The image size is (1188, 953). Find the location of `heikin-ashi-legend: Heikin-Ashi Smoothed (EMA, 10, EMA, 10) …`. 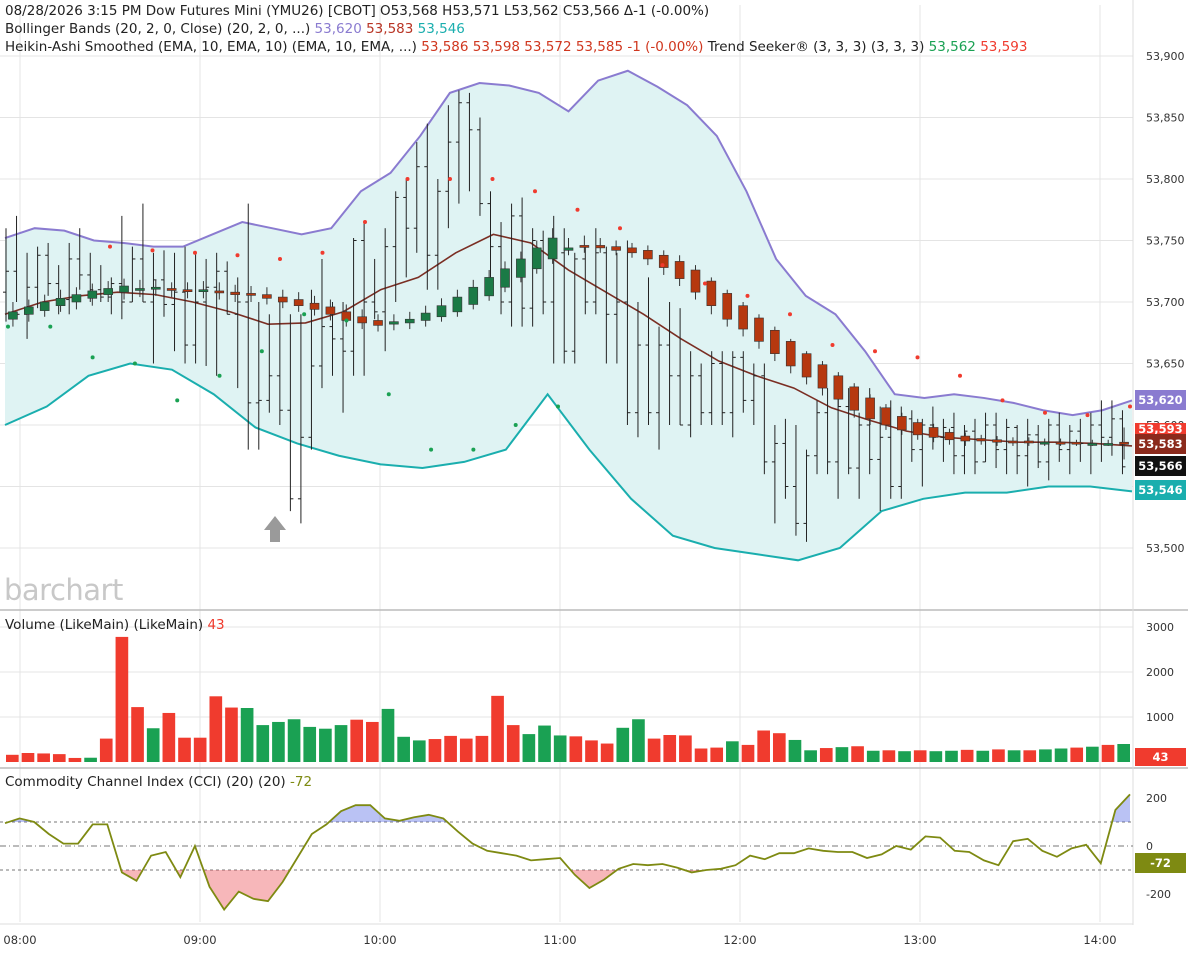

heikin-ashi-legend: Heikin-Ashi Smoothed (EMA, 10, EMA, 10) … is located at coordinates (516, 47).